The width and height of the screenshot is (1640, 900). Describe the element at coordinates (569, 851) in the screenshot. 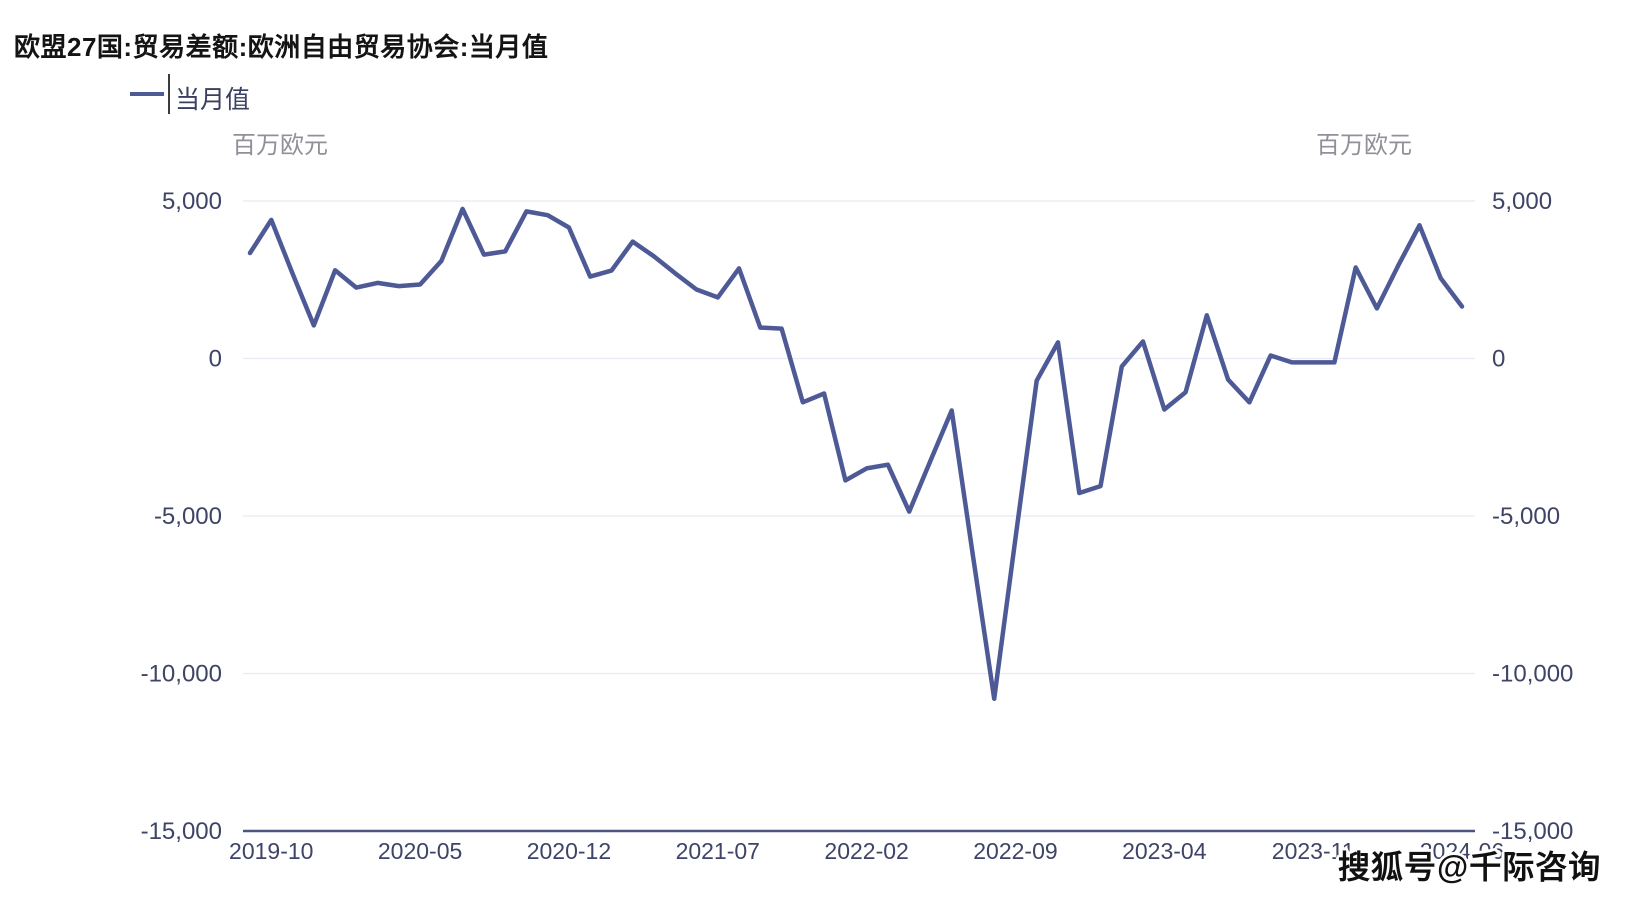

I see `x-tick-label: 2020-12` at that location.